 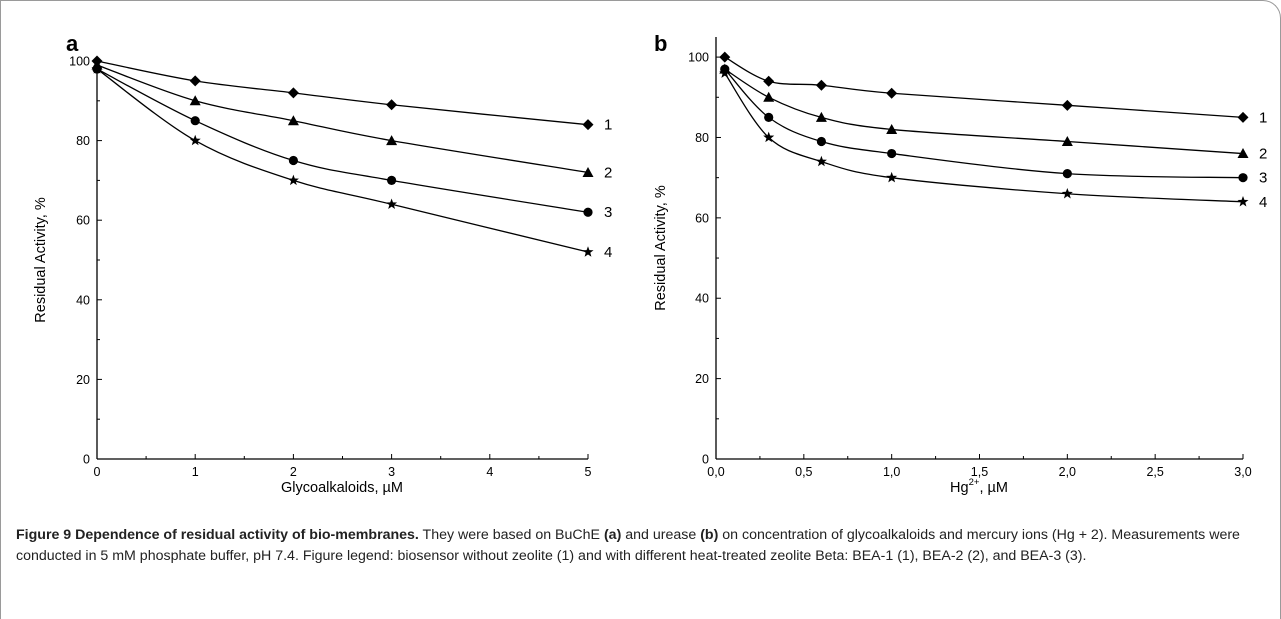 What do you see at coordinates (979, 486) in the screenshot?
I see `x-axis-title: Hg2+, µM` at bounding box center [979, 486].